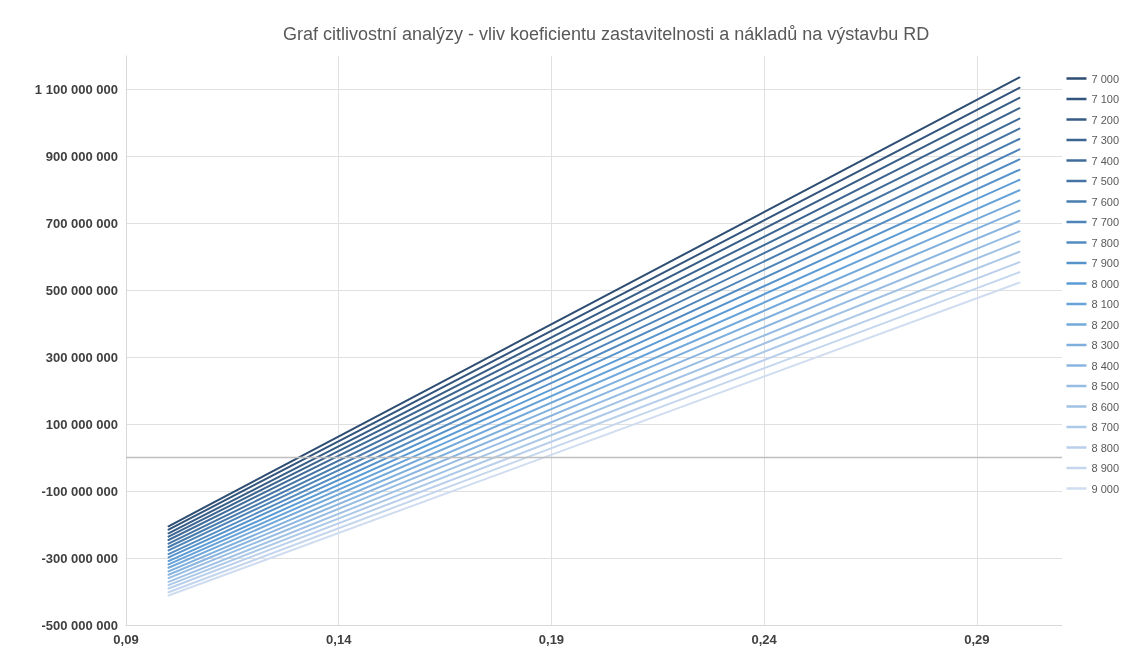 This screenshot has width=1140, height=666. Describe the element at coordinates (81, 290) in the screenshot. I see `y-tick-label: 500 000 000` at that location.